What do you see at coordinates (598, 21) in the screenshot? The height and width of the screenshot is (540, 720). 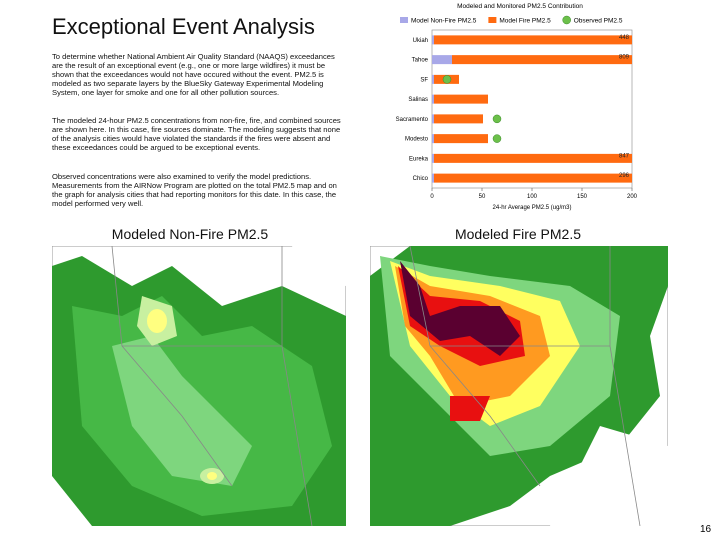 I see `legend-label: Observed PM2.5` at bounding box center [598, 21].